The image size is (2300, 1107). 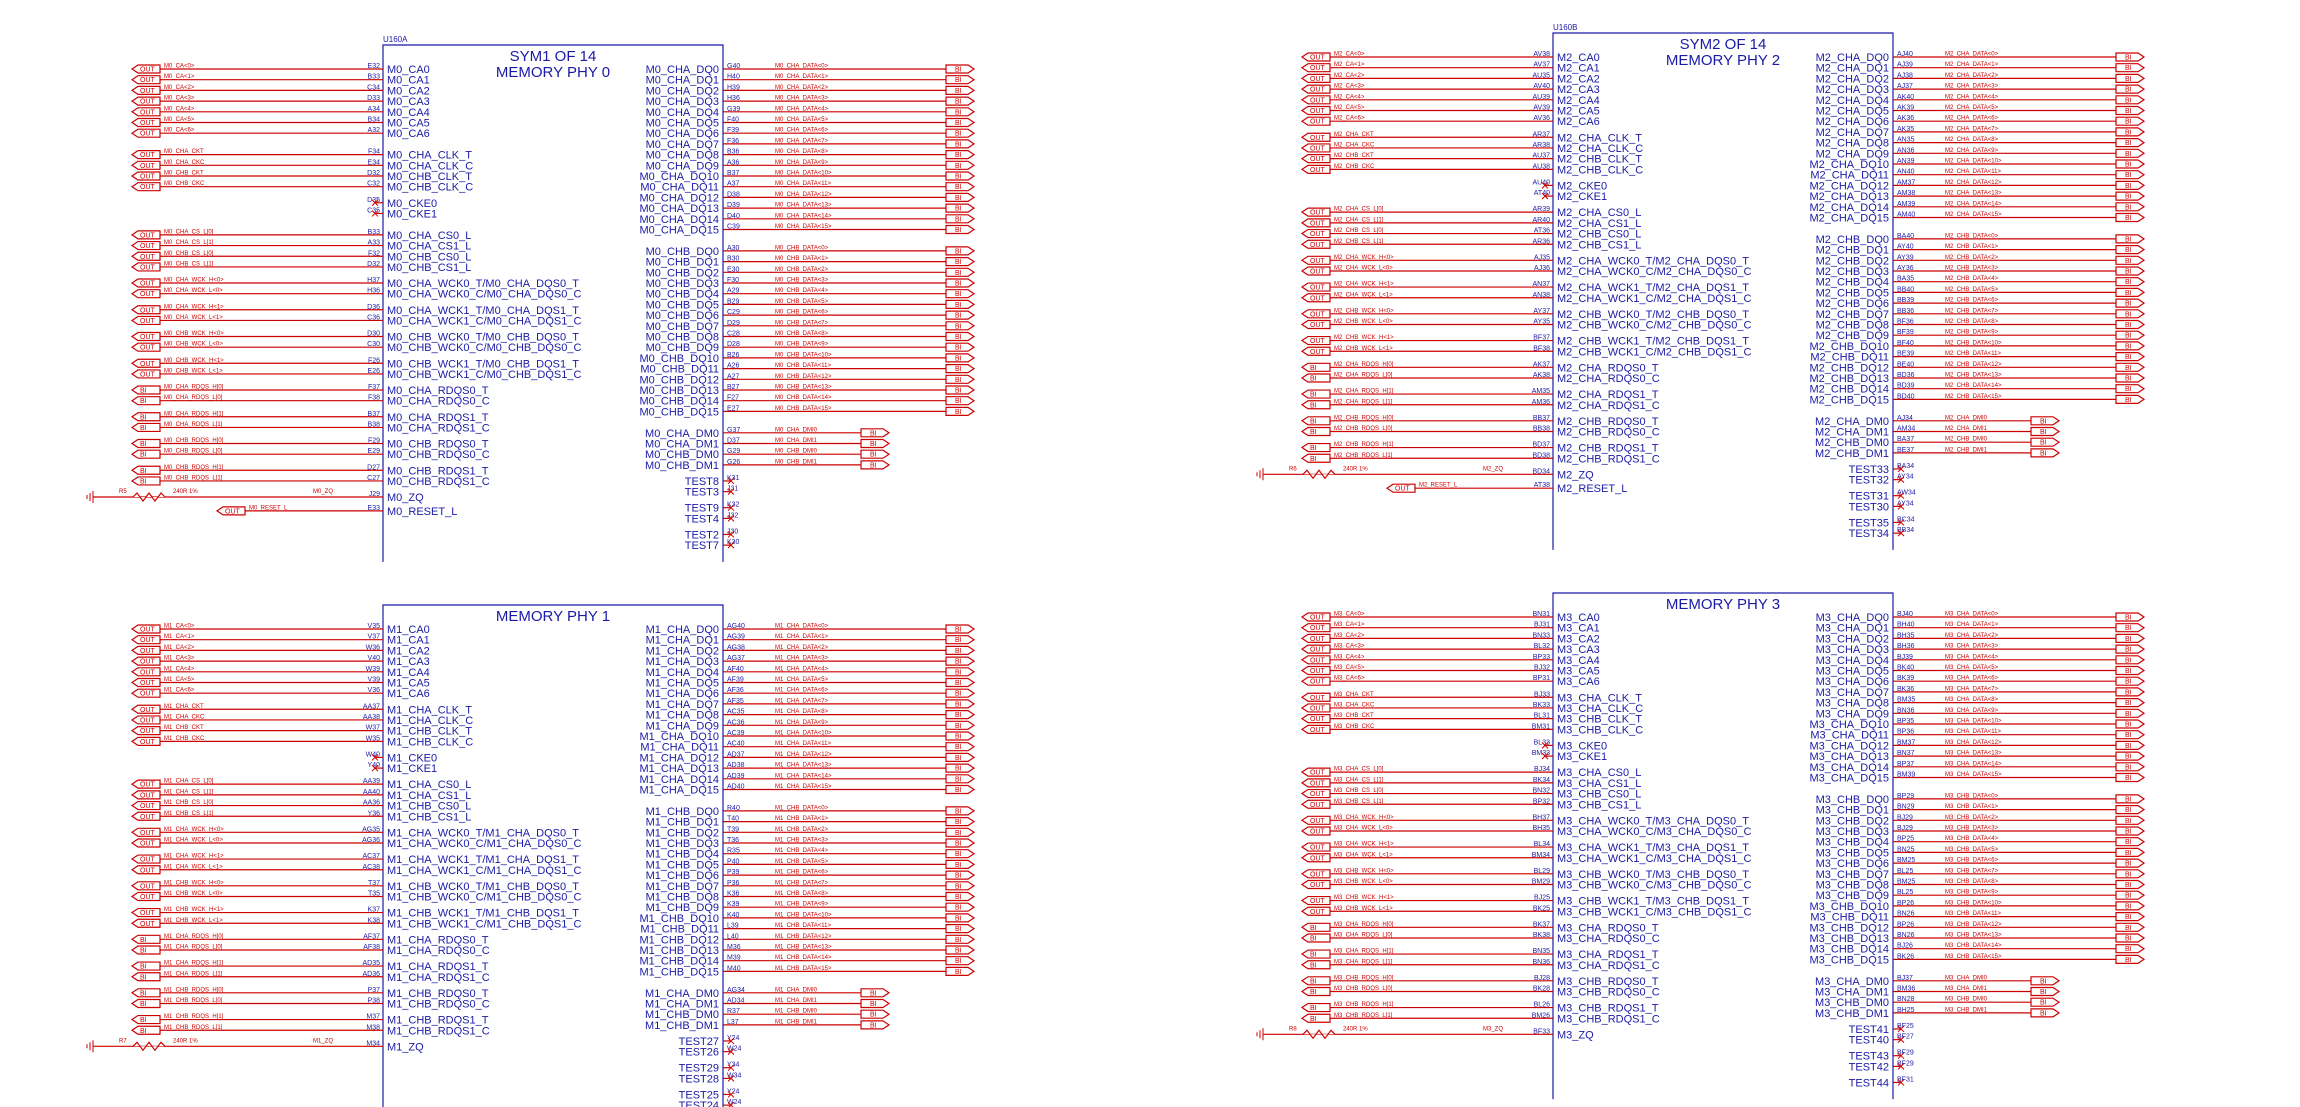 What do you see at coordinates (1293, 469) in the screenshot?
I see `resistor-ref: R6` at bounding box center [1293, 469].